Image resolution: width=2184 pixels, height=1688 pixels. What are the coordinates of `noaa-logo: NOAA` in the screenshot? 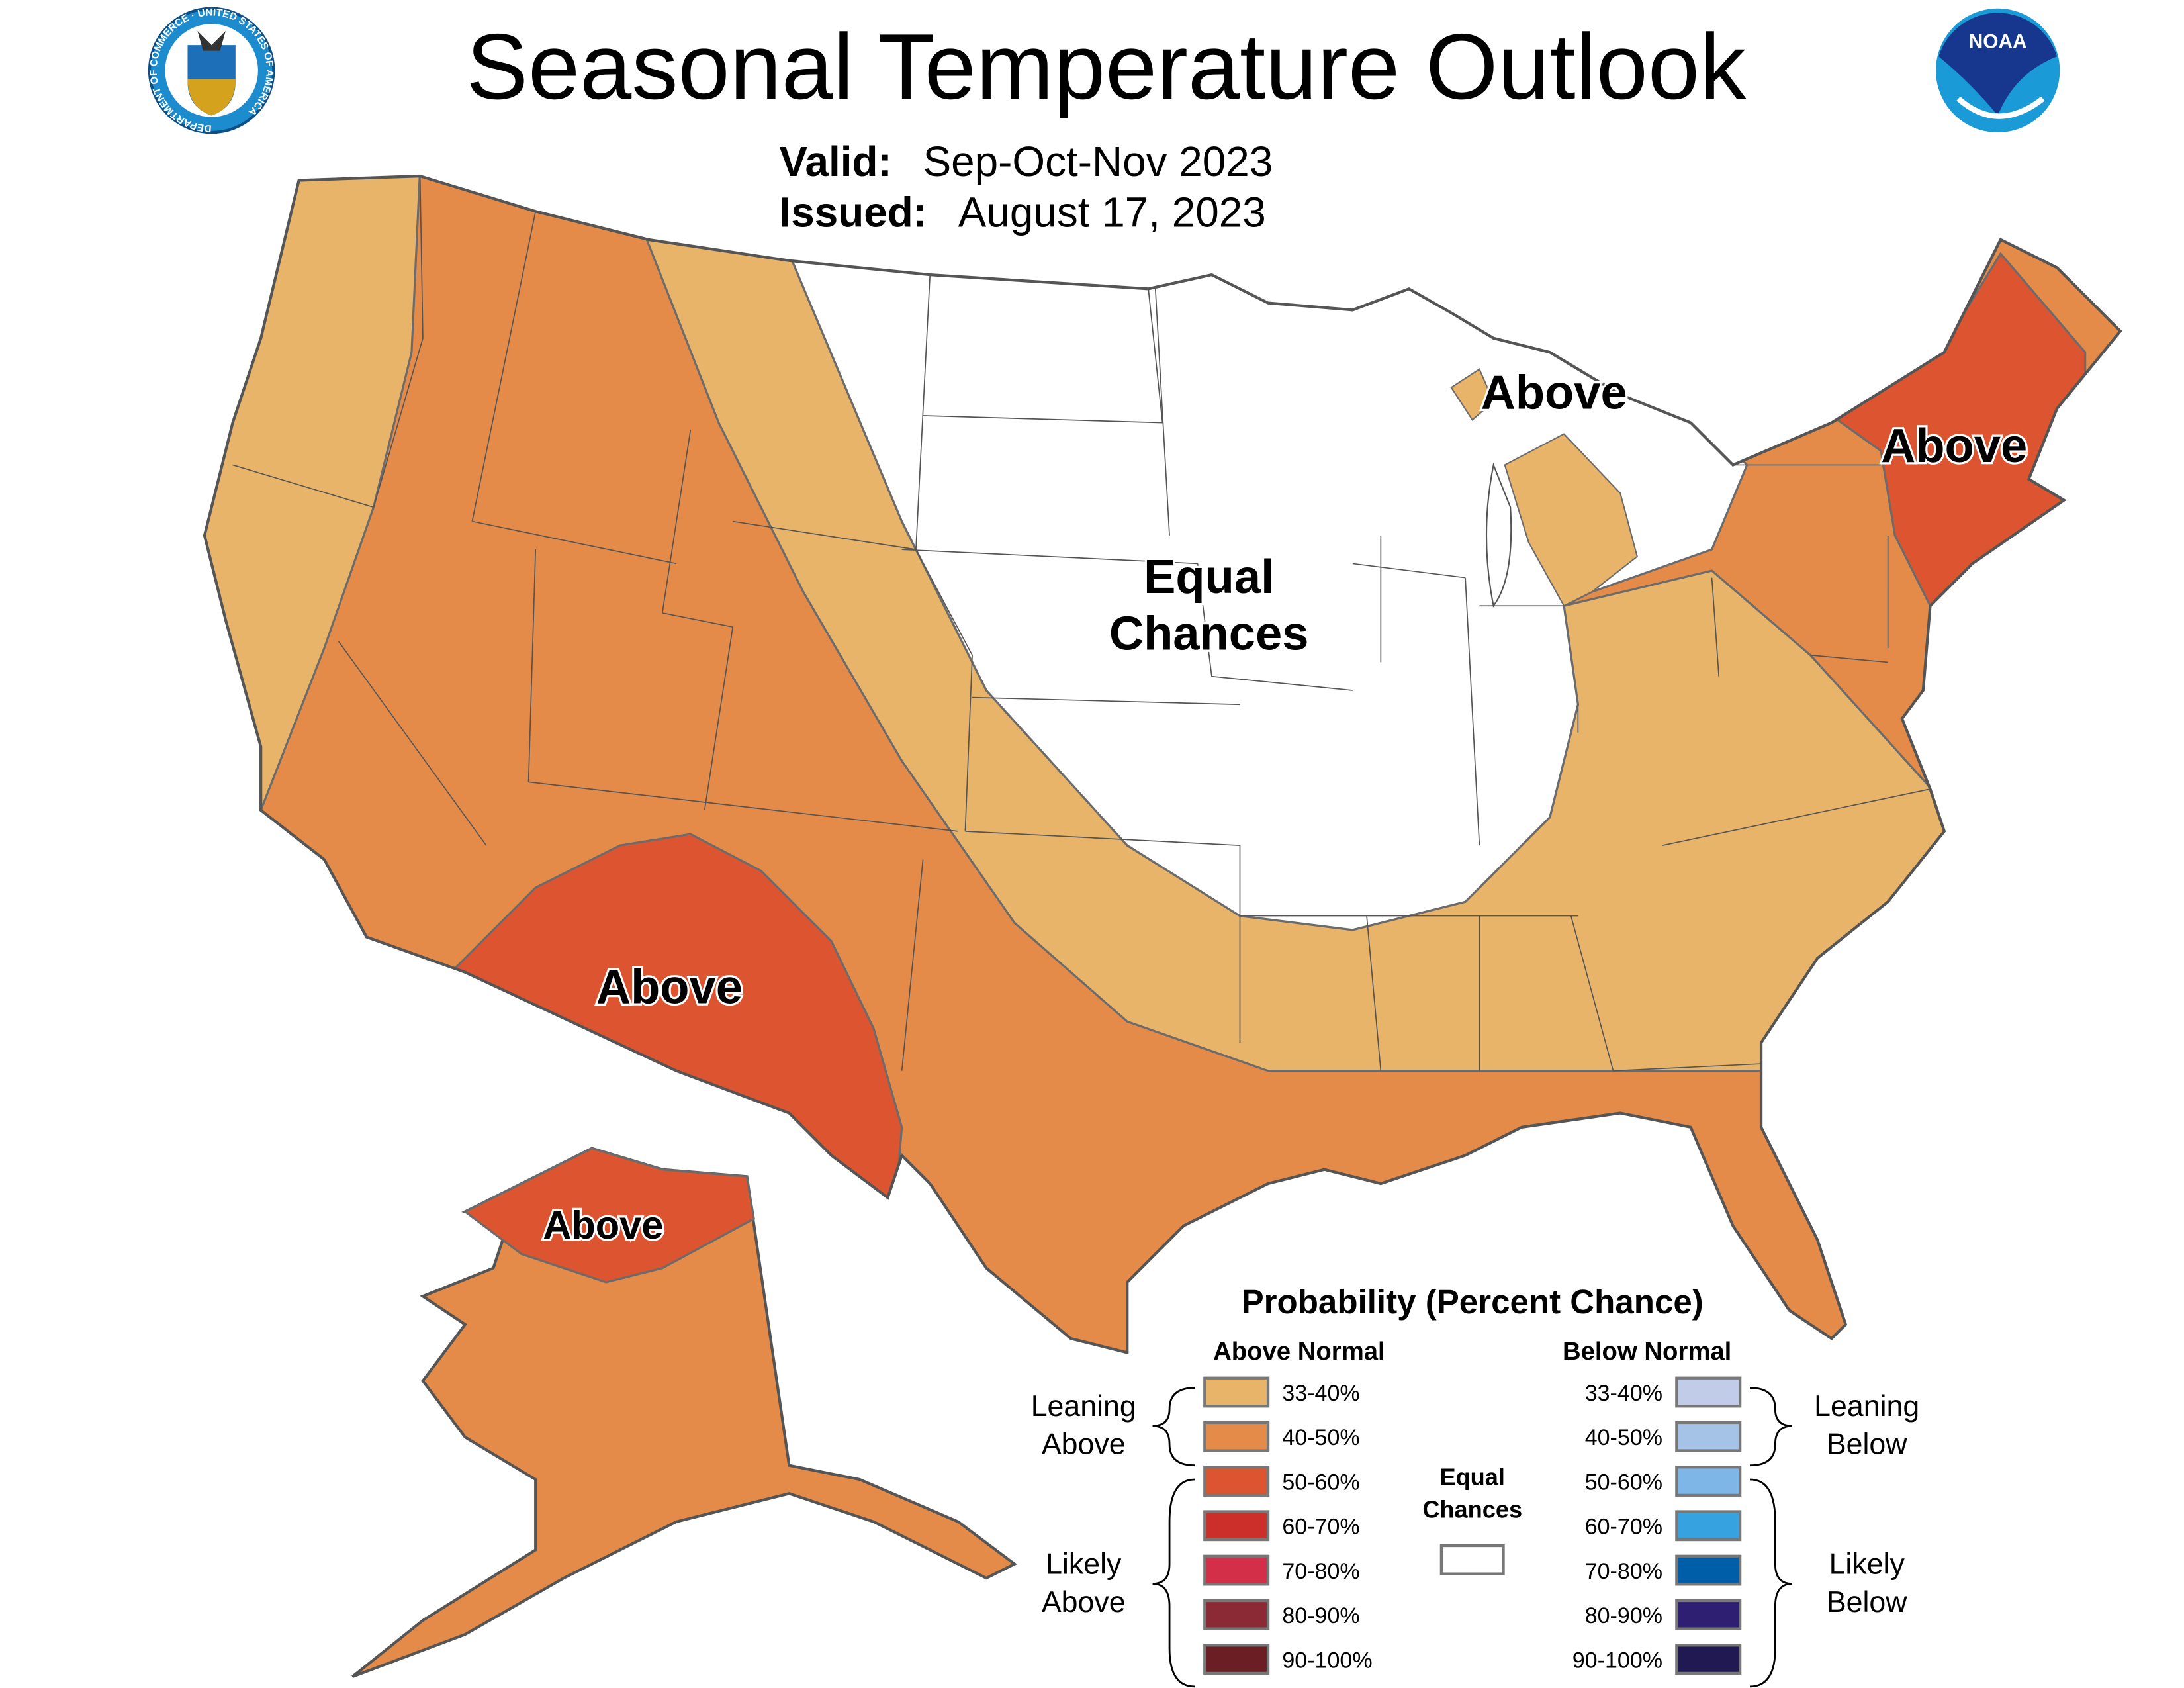 It's located at (1998, 70).